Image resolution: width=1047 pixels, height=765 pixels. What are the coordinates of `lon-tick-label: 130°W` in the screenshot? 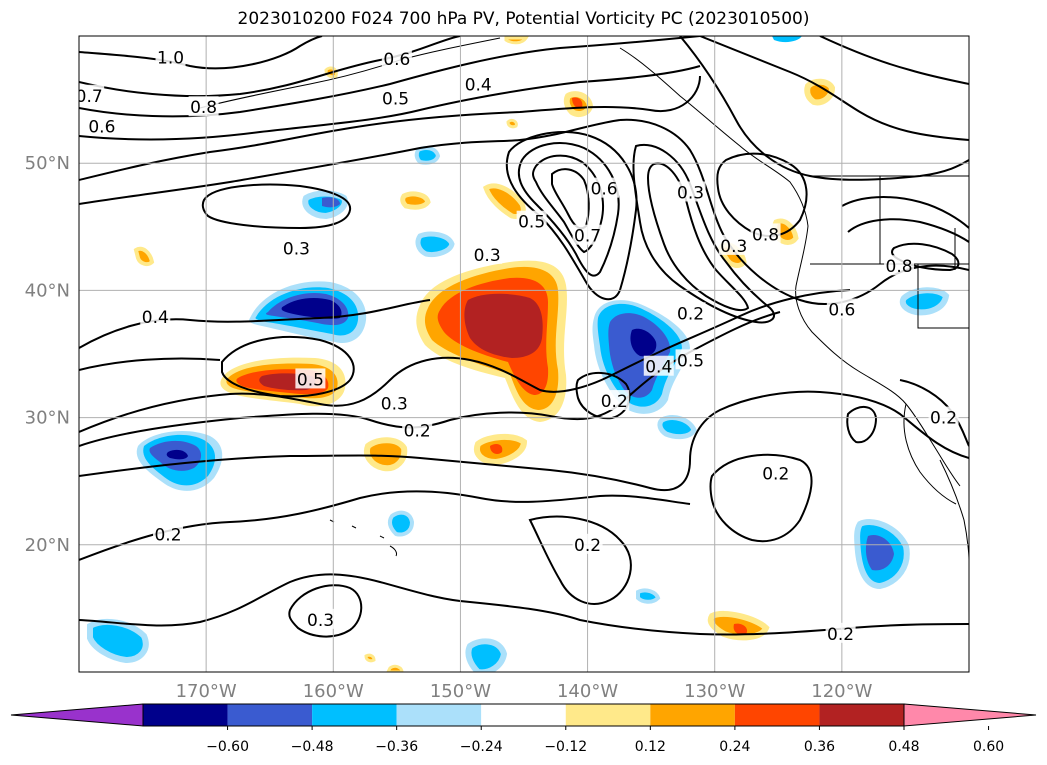 It's located at (714, 691).